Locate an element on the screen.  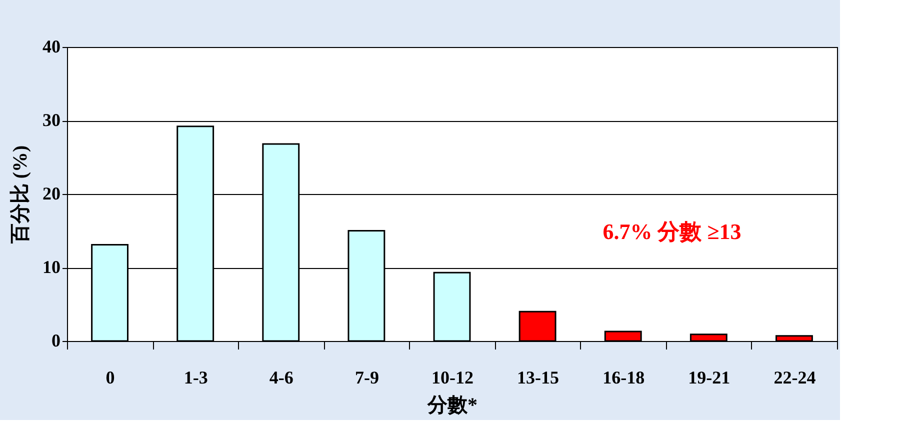
x-tick-label: 7-9 is located at coordinates (366, 378).